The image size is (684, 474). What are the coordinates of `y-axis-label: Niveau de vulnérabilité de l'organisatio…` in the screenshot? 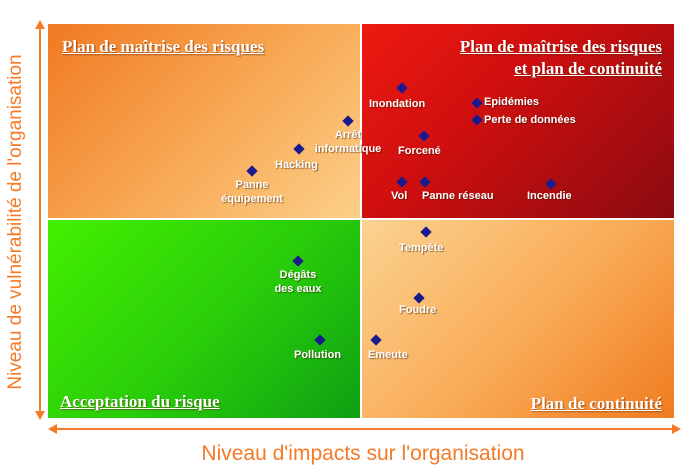 It's located at (15, 222).